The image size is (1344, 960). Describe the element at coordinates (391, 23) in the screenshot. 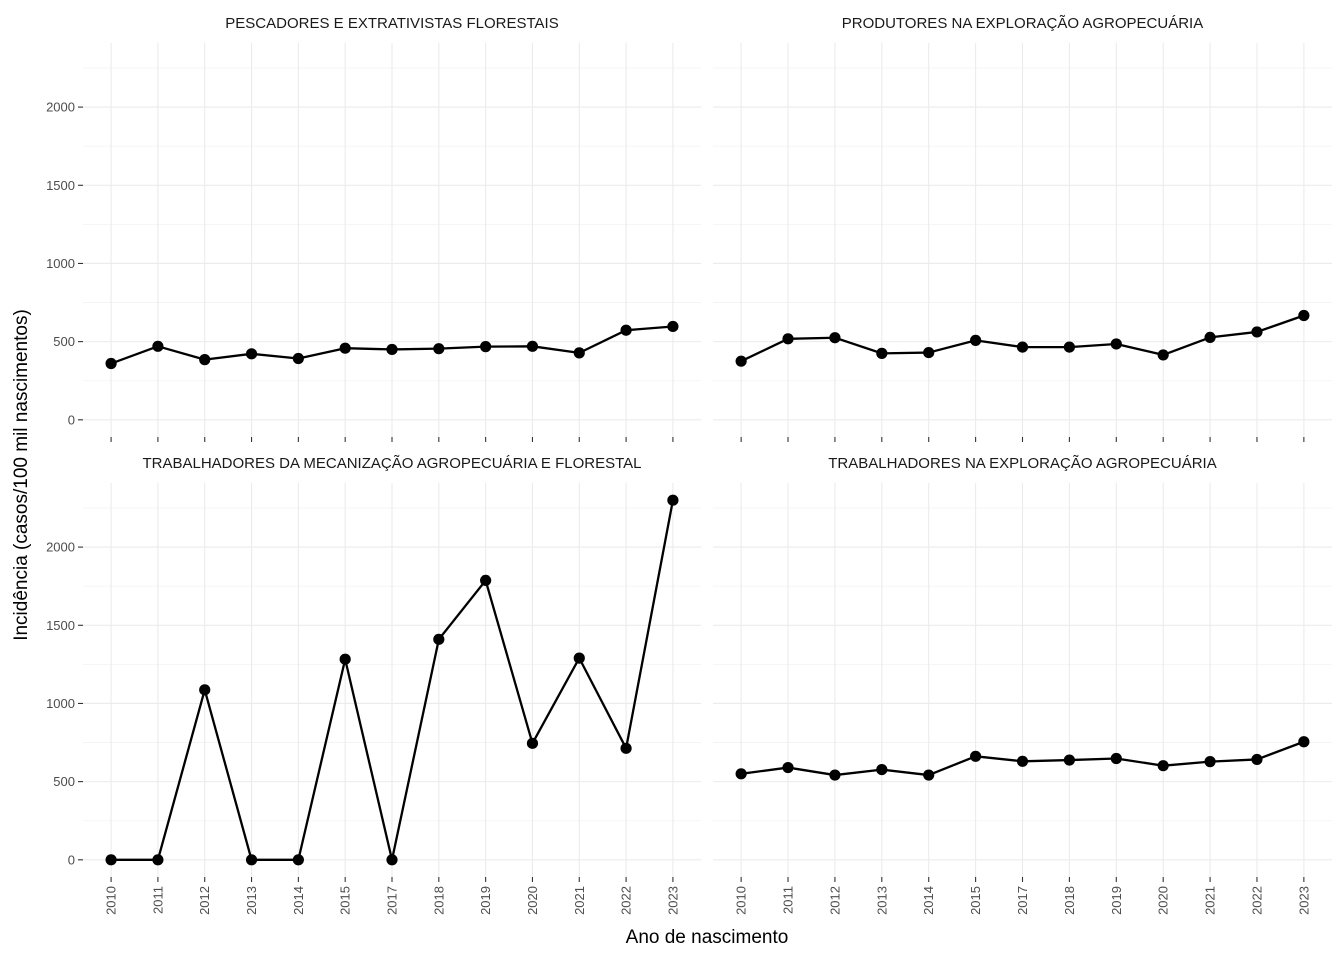

I see `facet-title: PESCADORES E EXTRATIVISTAS FLORESTAIS` at that location.